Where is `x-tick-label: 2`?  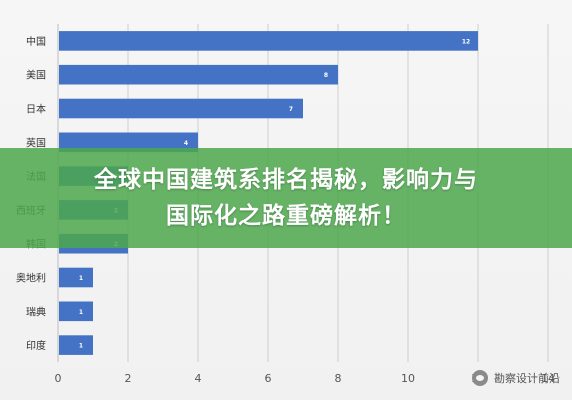 x-tick-label: 2 is located at coordinates (128, 378).